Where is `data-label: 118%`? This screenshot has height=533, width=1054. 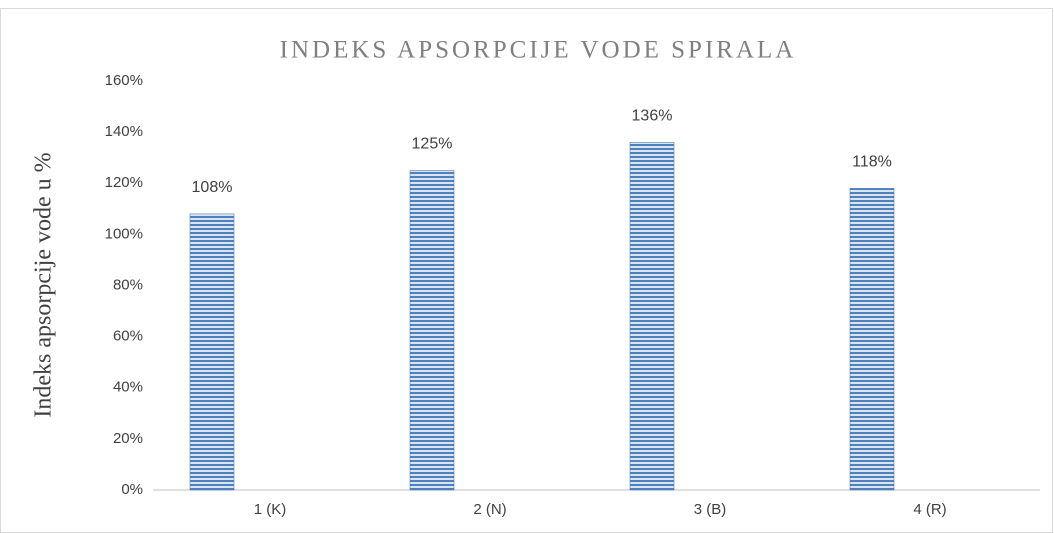 data-label: 118% is located at coordinates (872, 162).